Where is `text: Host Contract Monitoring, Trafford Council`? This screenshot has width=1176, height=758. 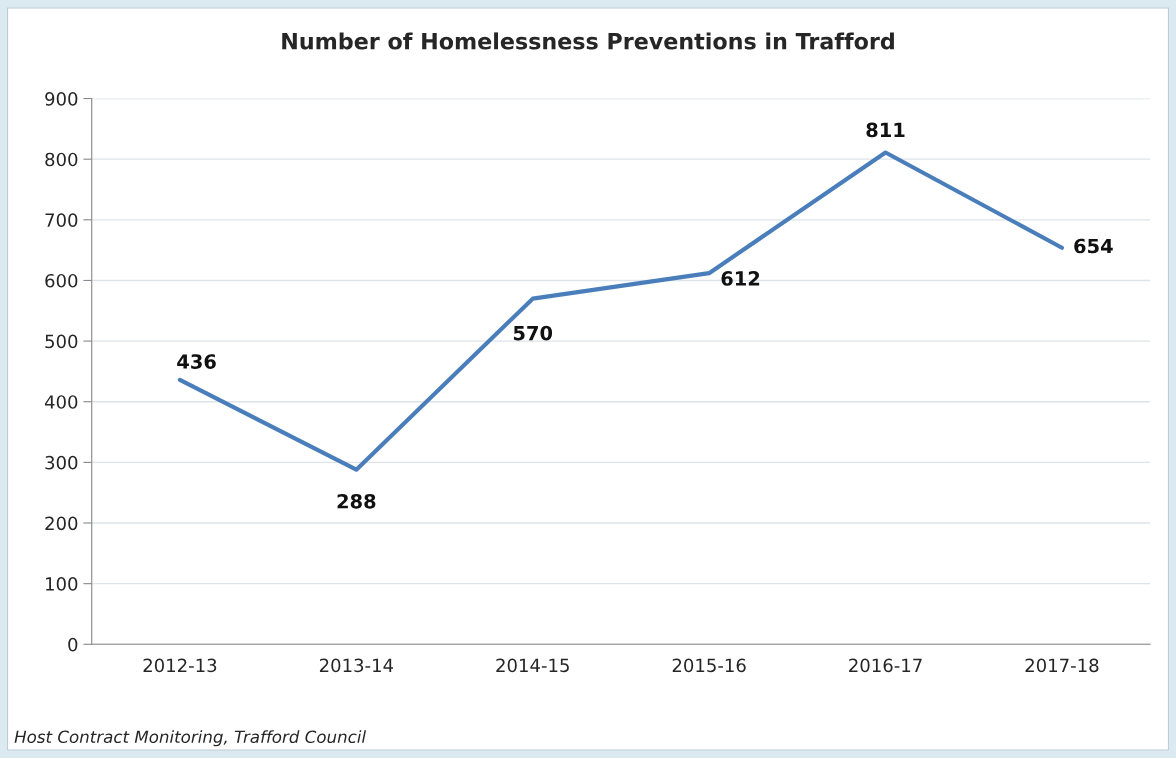 text: Host Contract Monitoring, Trafford Council is located at coordinates (190, 738).